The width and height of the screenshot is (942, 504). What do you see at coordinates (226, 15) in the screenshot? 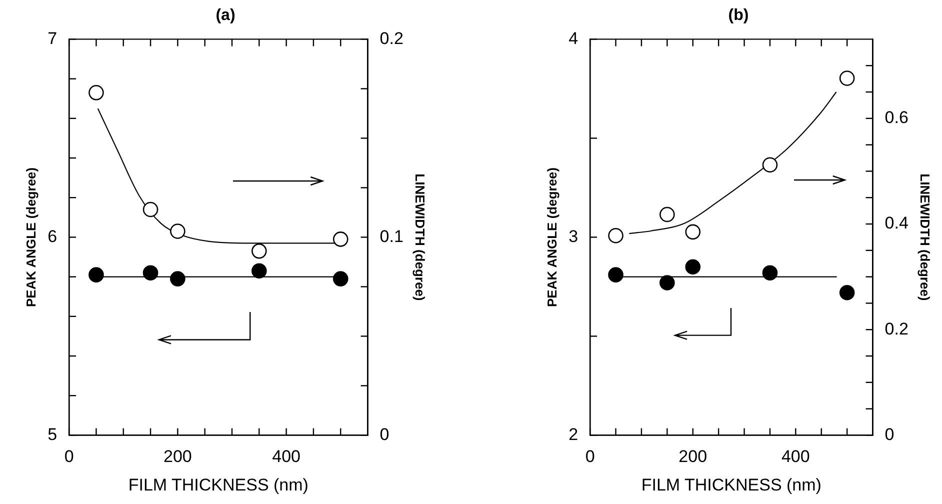
I see `chart-title: (a)` at bounding box center [226, 15].